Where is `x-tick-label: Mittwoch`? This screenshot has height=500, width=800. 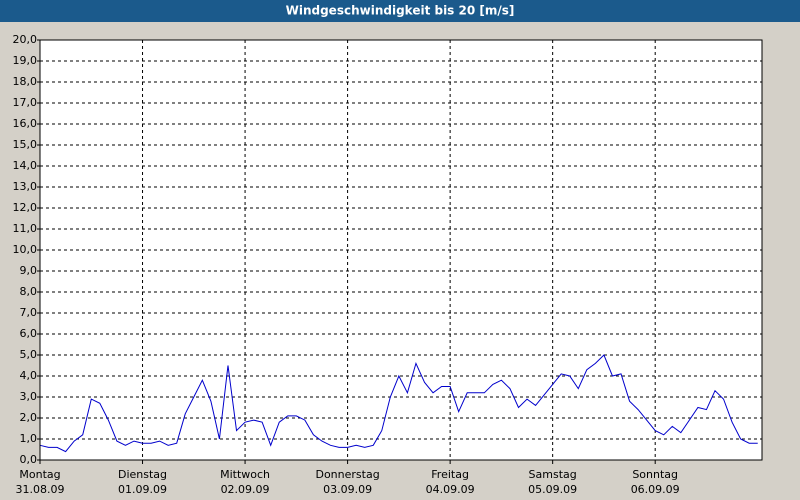
x-tick-label: Mittwoch is located at coordinates (245, 474).